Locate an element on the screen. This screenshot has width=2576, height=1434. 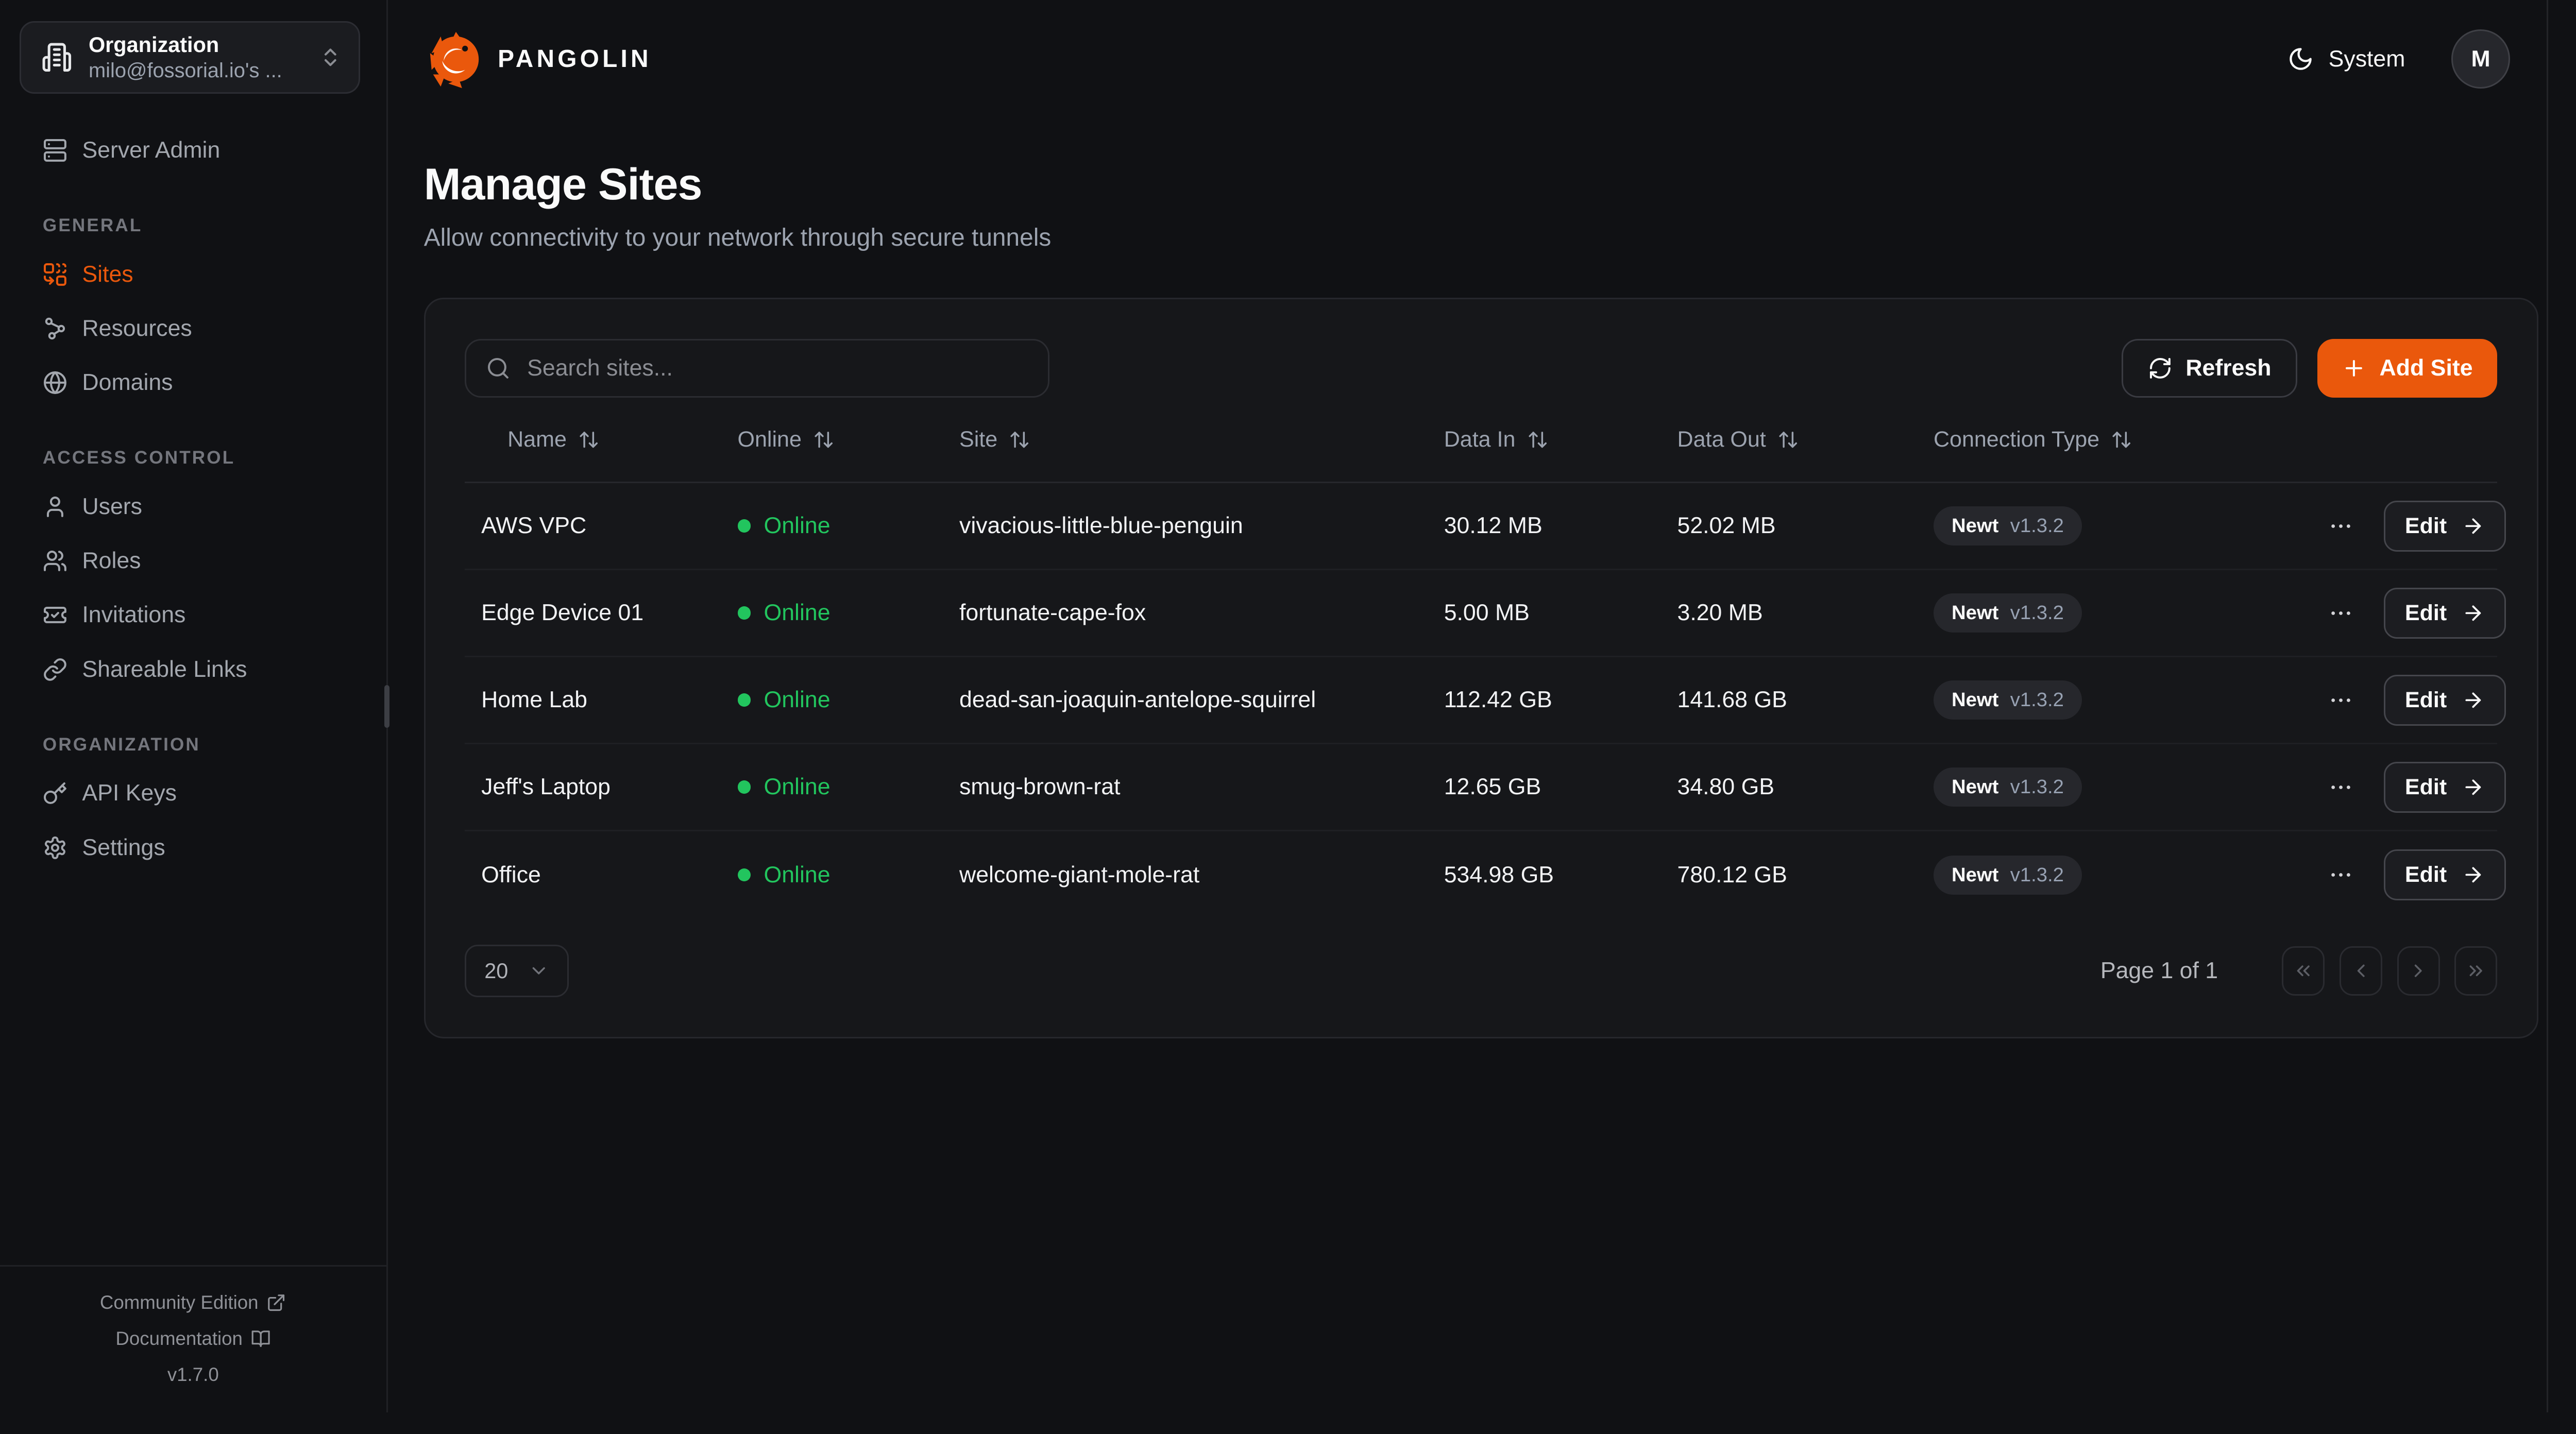
section-label-organization: ORGANIZATION is located at coordinates (121, 744).